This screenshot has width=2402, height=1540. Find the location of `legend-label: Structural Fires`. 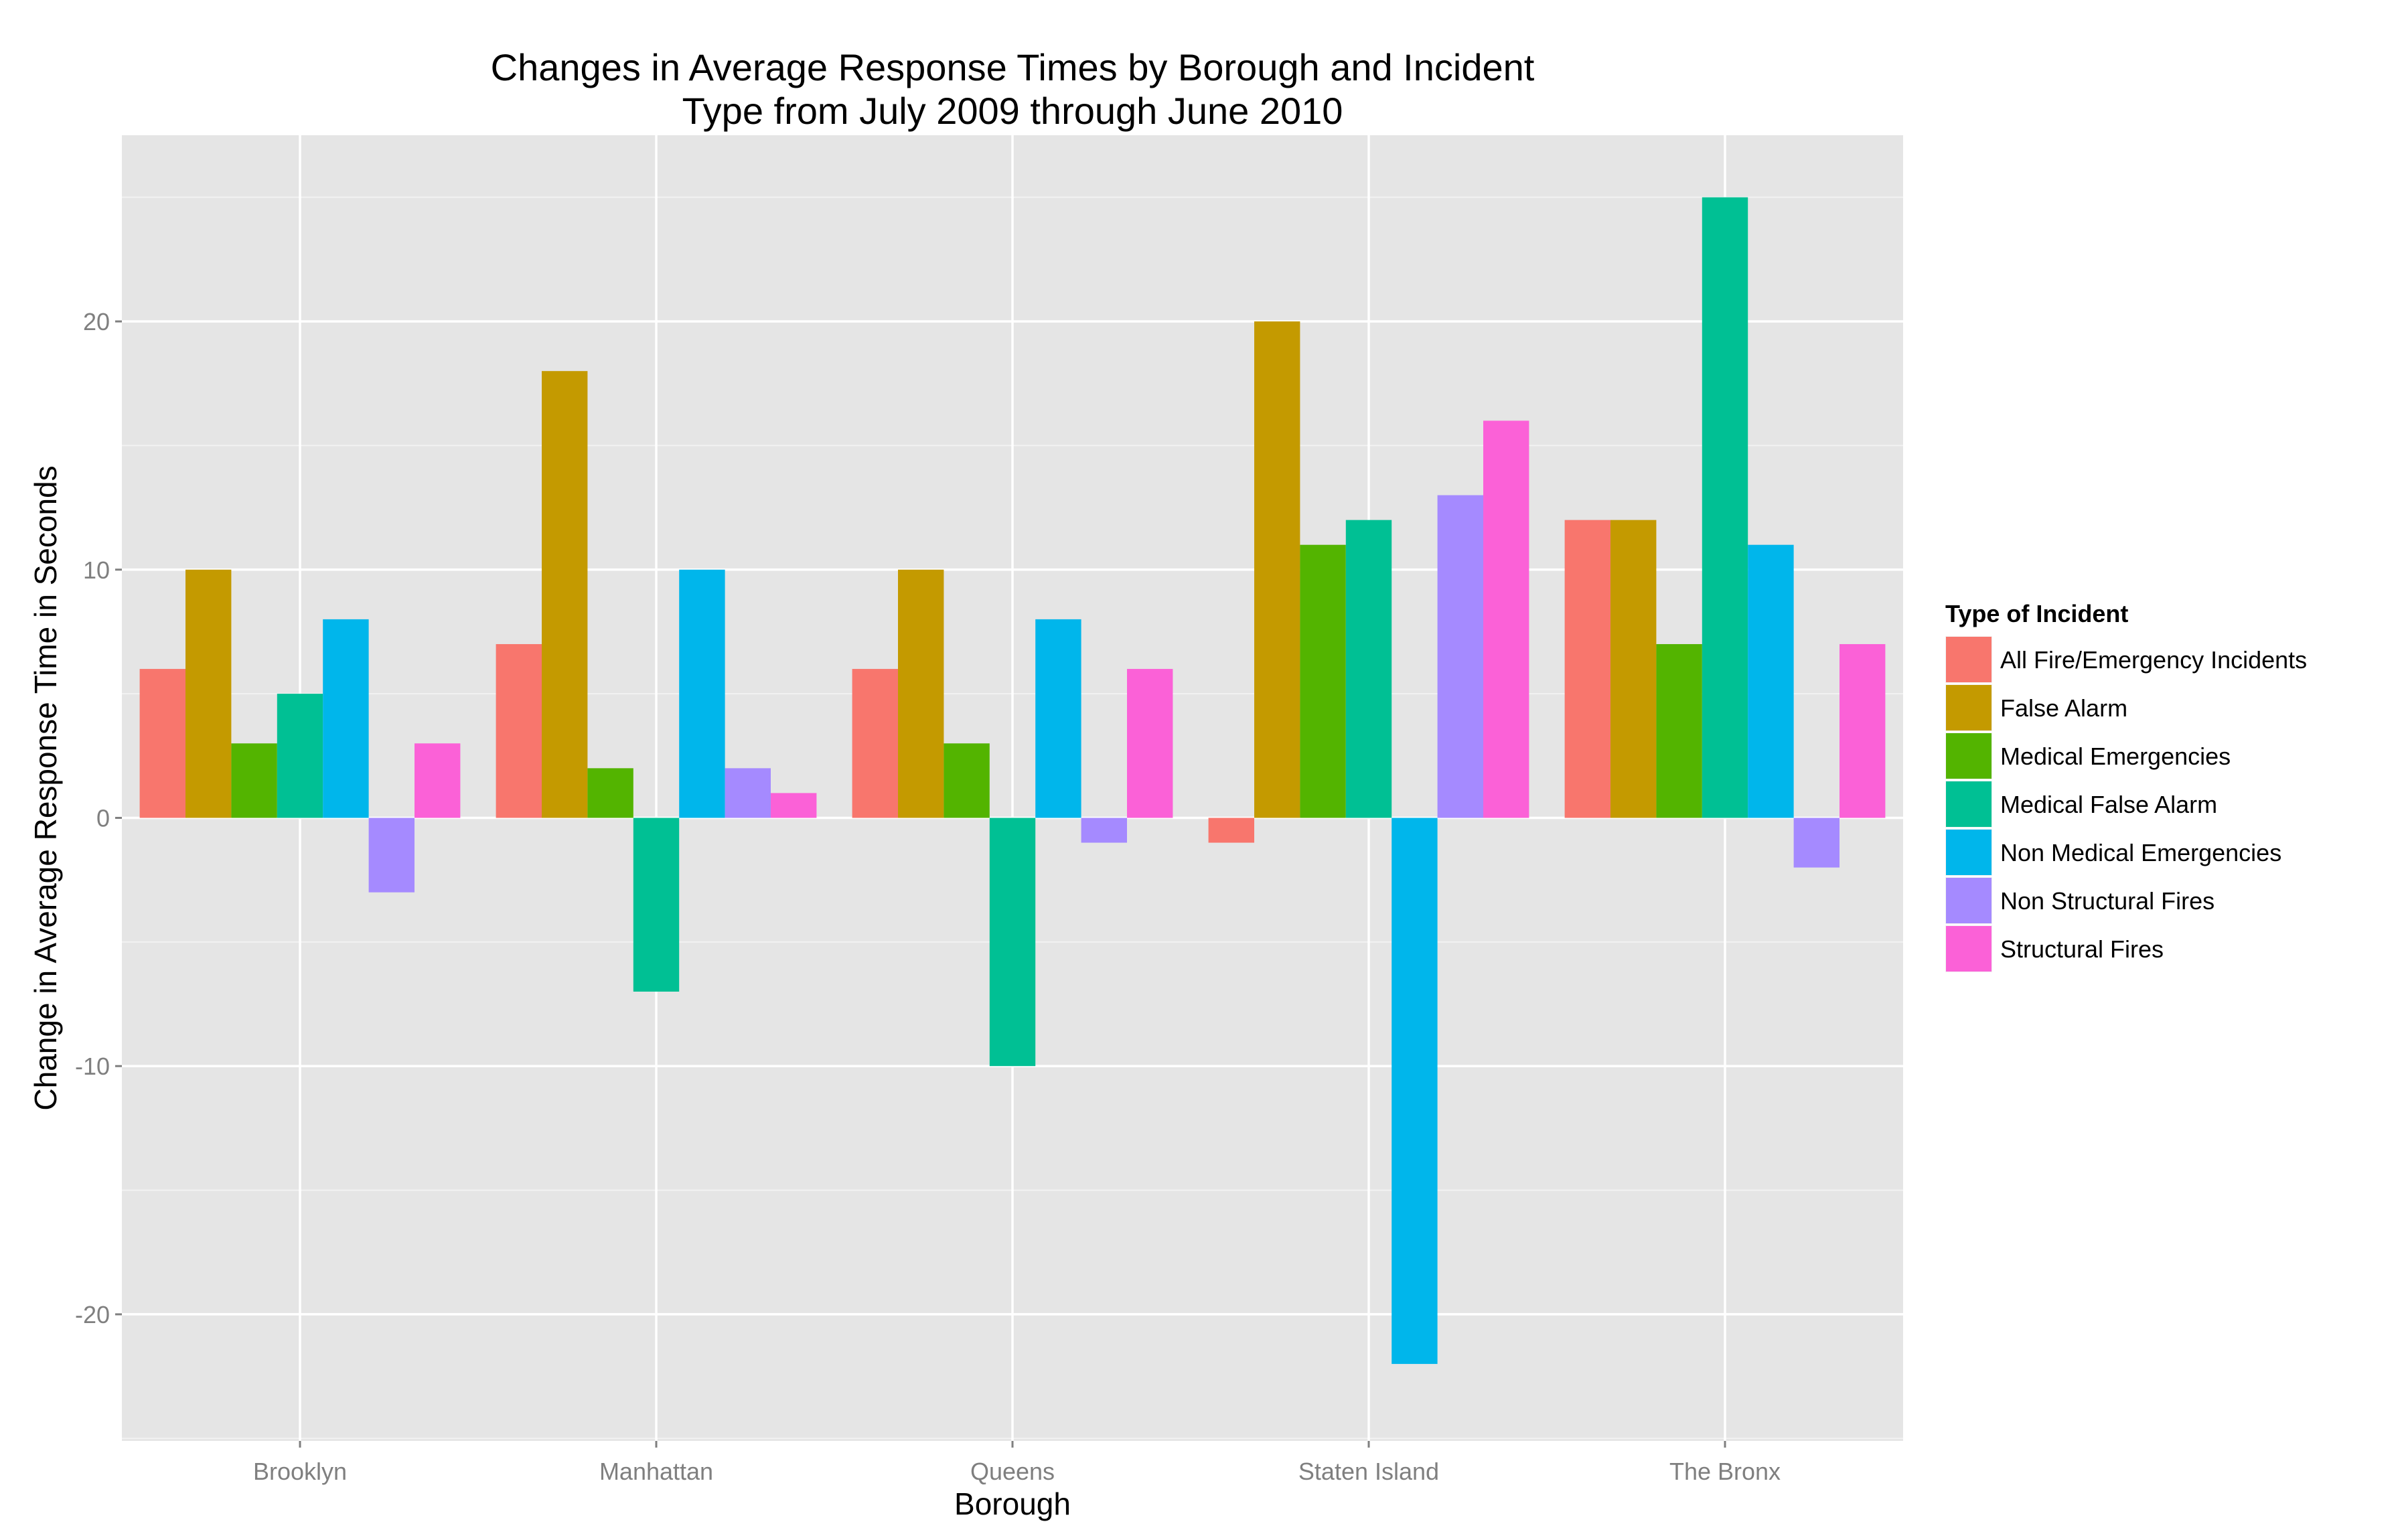

legend-label: Structural Fires is located at coordinates (2082, 949).